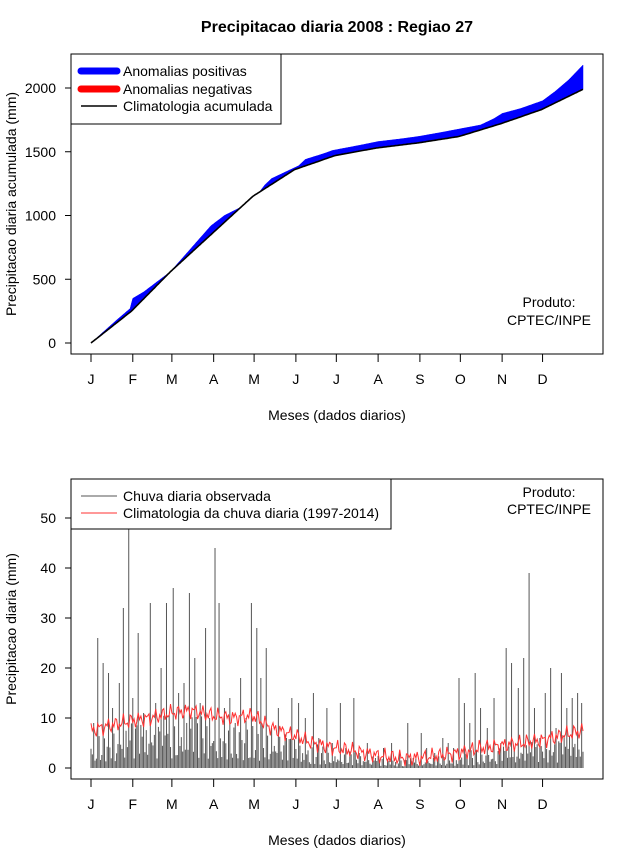 The width and height of the screenshot is (640, 850). What do you see at coordinates (185, 71) in the screenshot?
I see `legend-entry-positive: Anomalias positivas` at bounding box center [185, 71].